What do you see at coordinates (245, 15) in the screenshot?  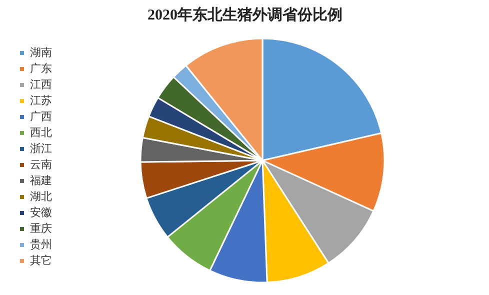 I see `chart-title: 2020年东北生猪外调省份比例` at bounding box center [245, 15].